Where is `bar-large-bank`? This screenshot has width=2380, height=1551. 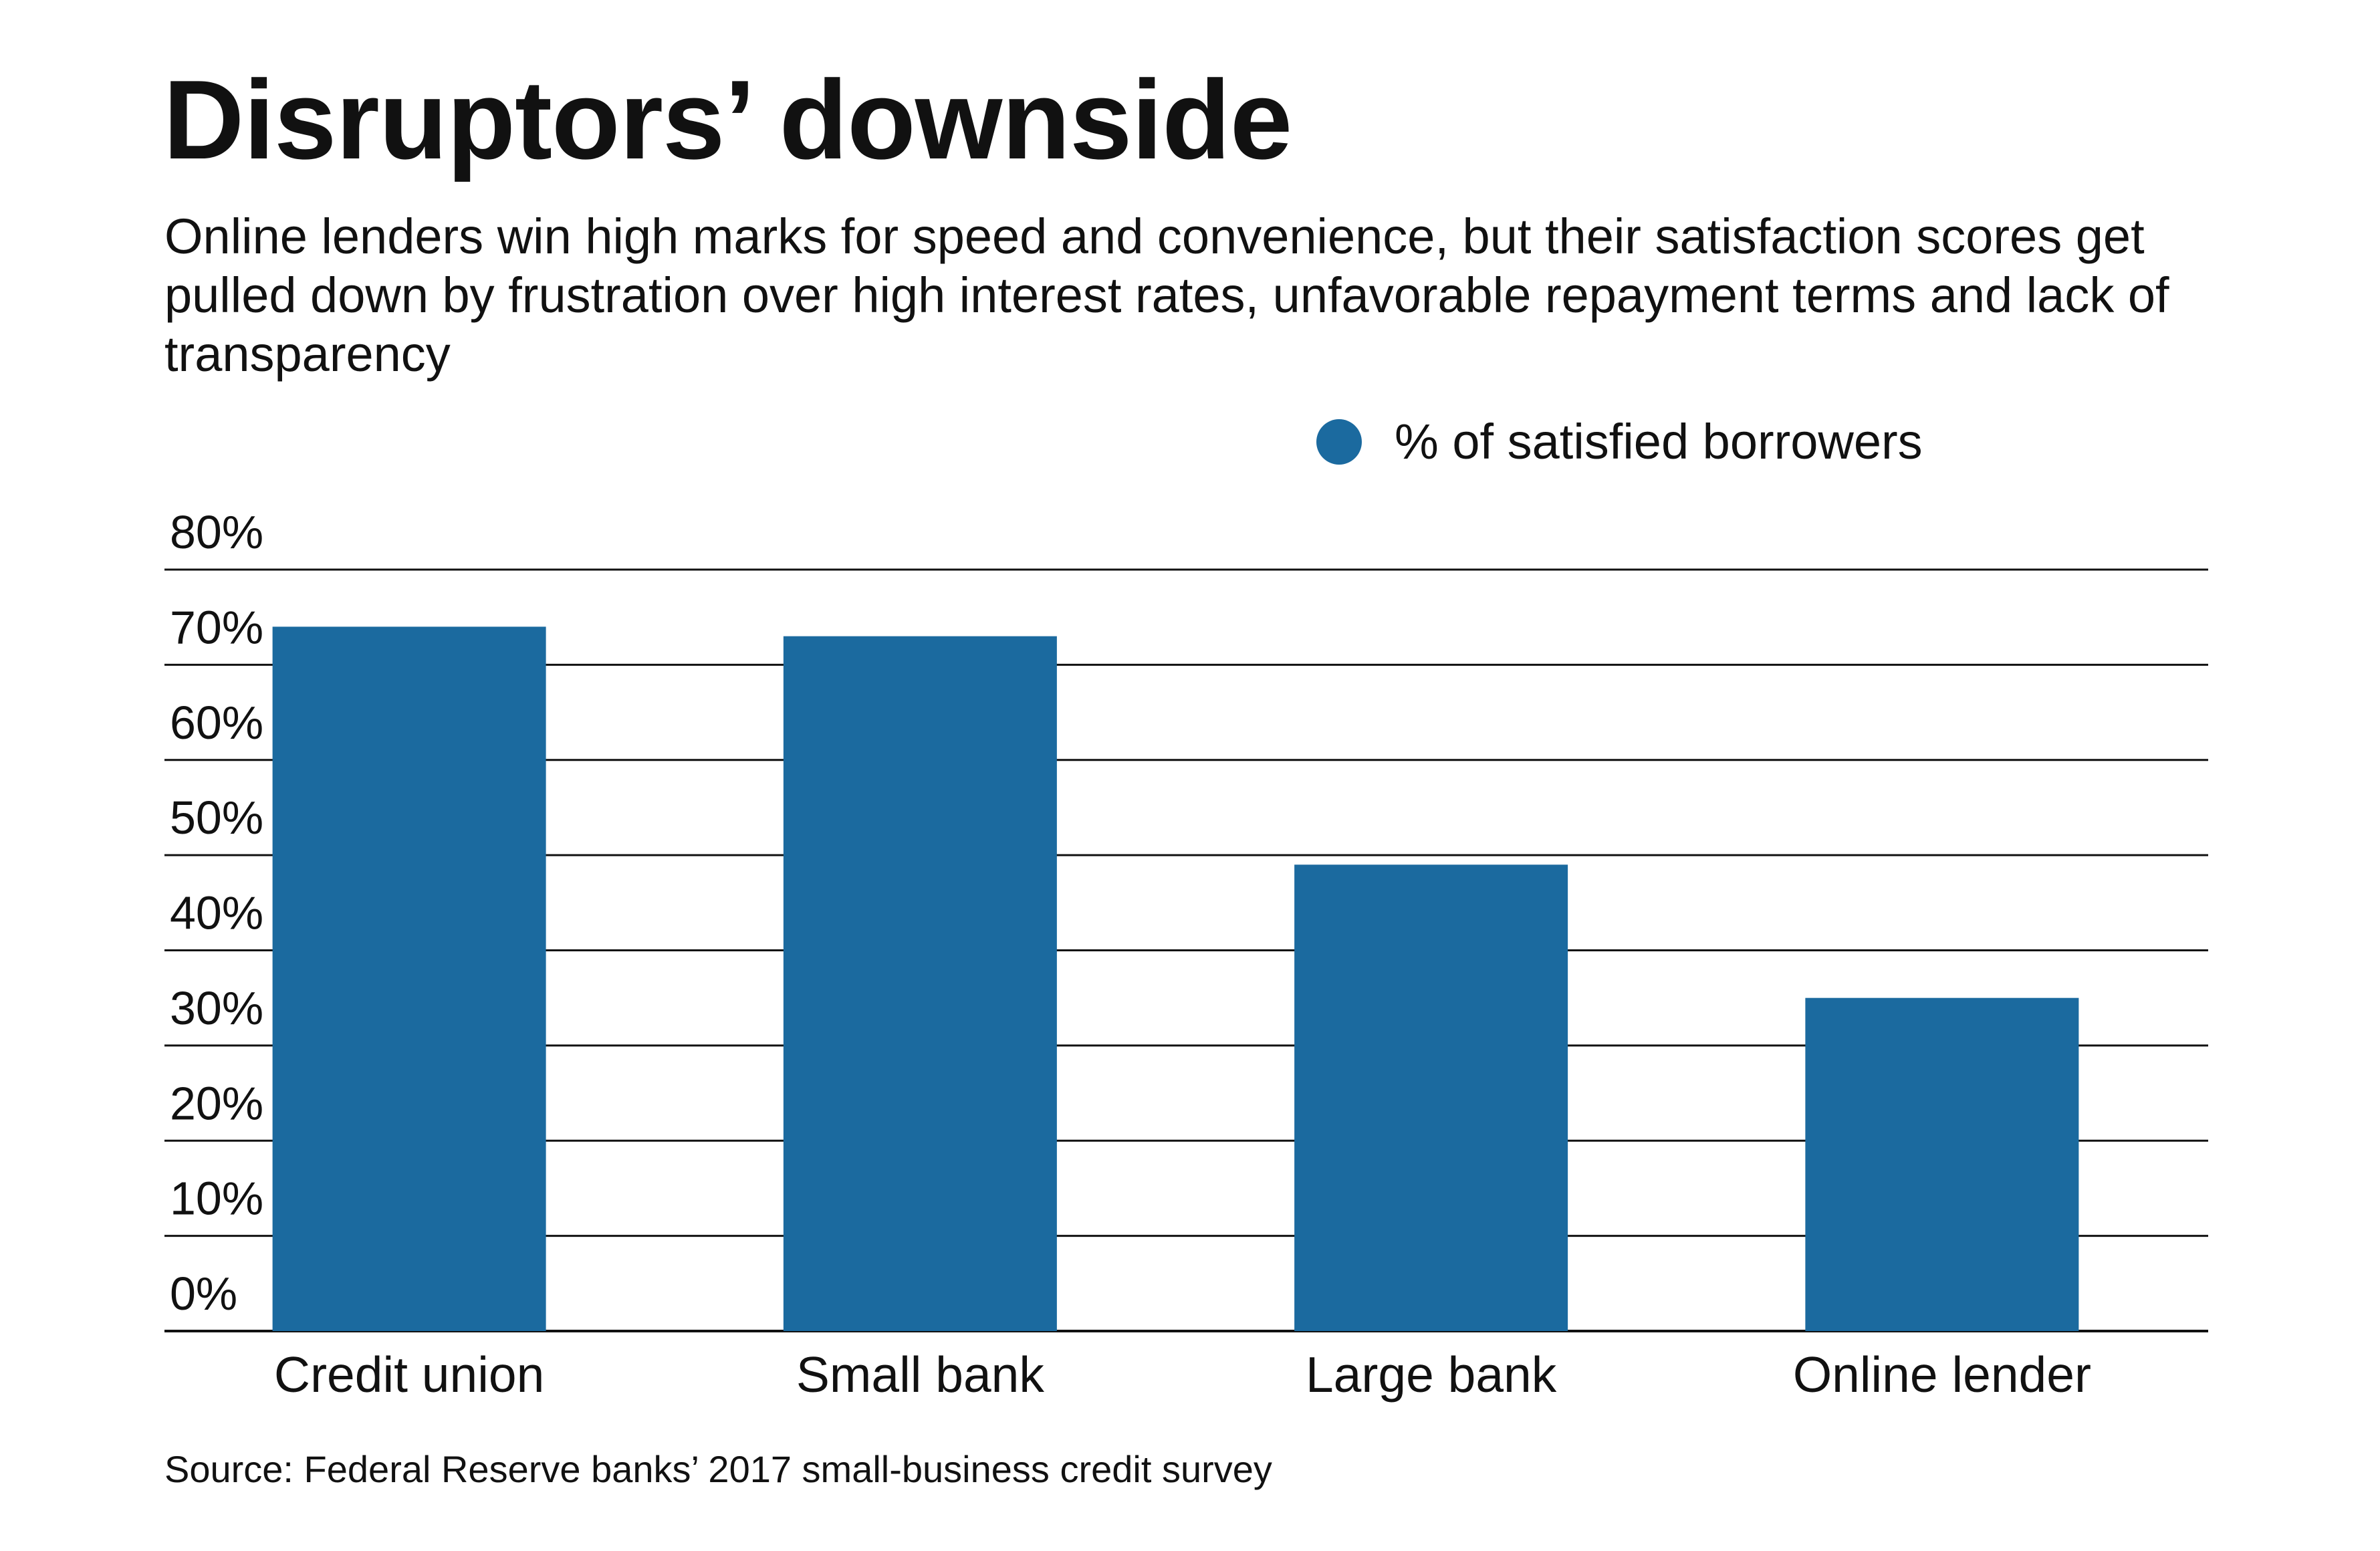 bar-large-bank is located at coordinates (1431, 1097).